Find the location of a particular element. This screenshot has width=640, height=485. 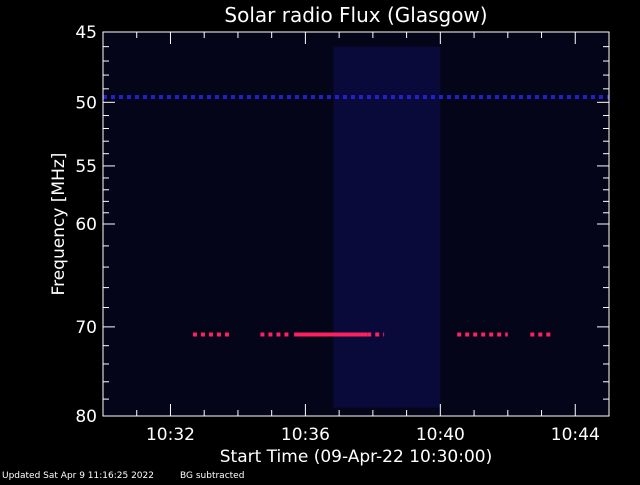

footer-updated: Updated Sat Apr 9 11:16:25 2022 is located at coordinates (78, 475).